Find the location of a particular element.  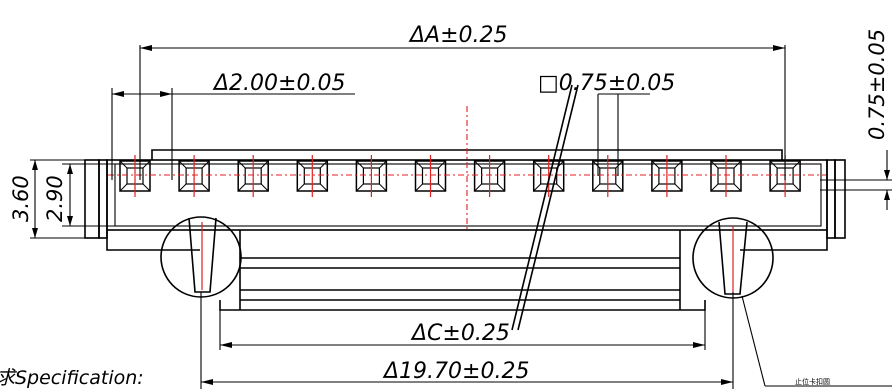

latch-callout: 止位卡扣圆 is located at coordinates (816, 341).